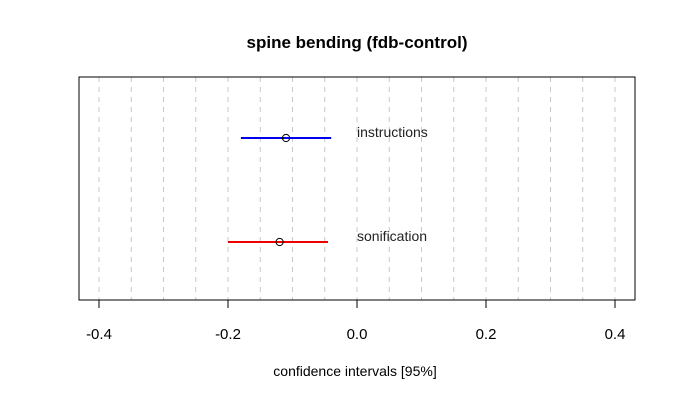  I want to click on x-tick-label: 0.0, so click(357, 334).